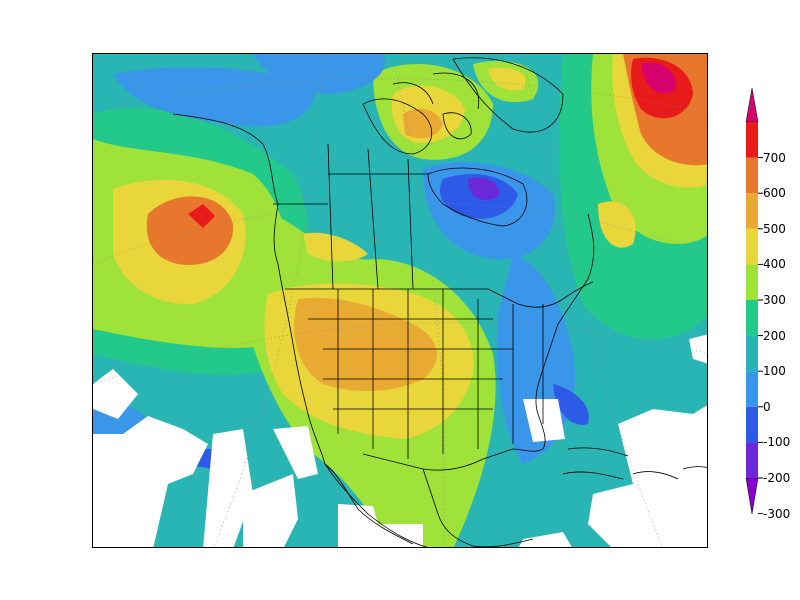  What do you see at coordinates (423, 123) in the screenshot?
I see `field-arctic-orange` at bounding box center [423, 123].